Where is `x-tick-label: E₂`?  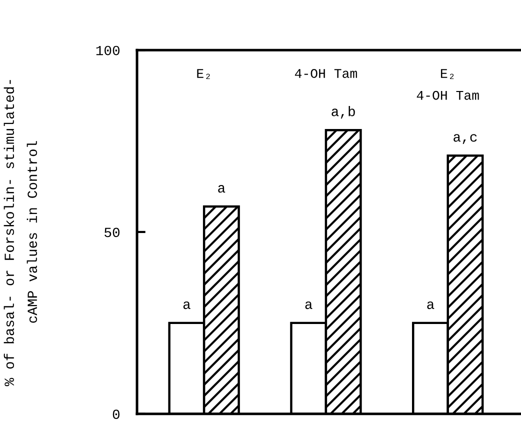
x-tick-label: E₂ is located at coordinates (203, 74).